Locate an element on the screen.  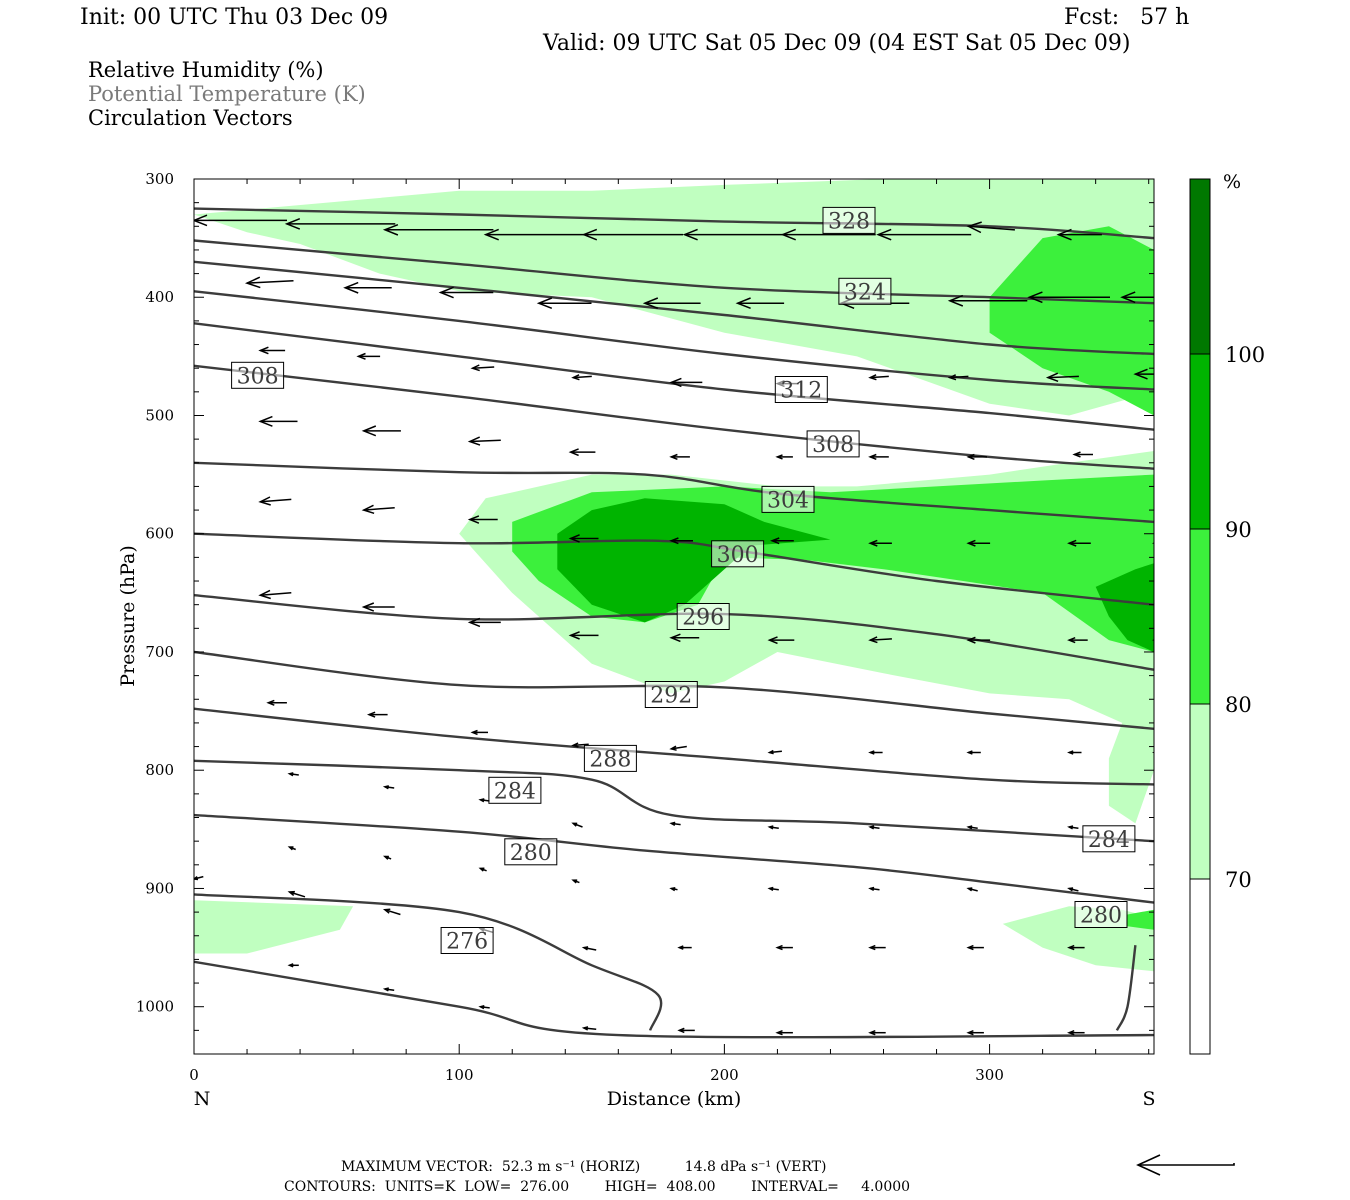
colorbar-unit: % is located at coordinates (1232, 182).